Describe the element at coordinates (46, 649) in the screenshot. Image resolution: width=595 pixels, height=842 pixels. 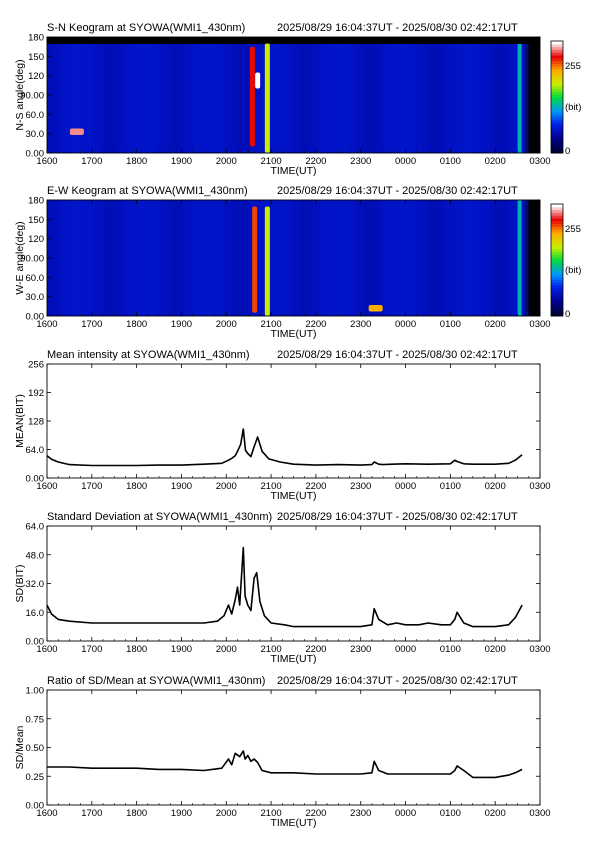
I see `x-tick-label: 1600` at that location.